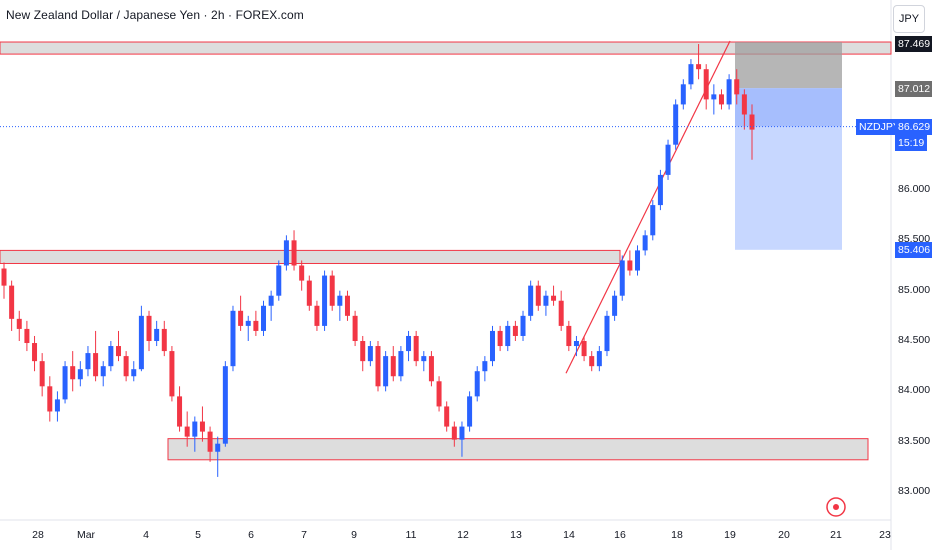 The height and width of the screenshot is (550, 932). Describe the element at coordinates (569, 535) in the screenshot. I see `time-axis-label: 14` at that location.